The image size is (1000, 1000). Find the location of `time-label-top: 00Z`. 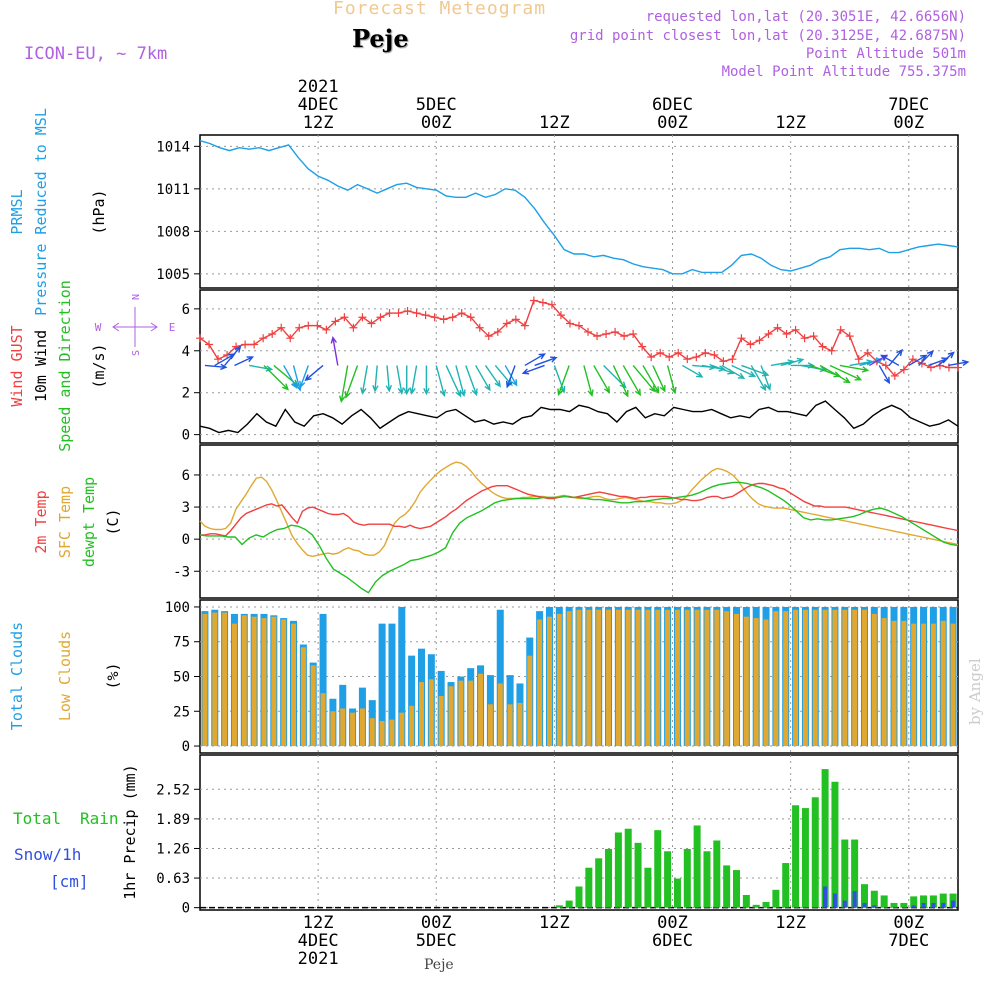

time-label-top: 00Z is located at coordinates (436, 123).